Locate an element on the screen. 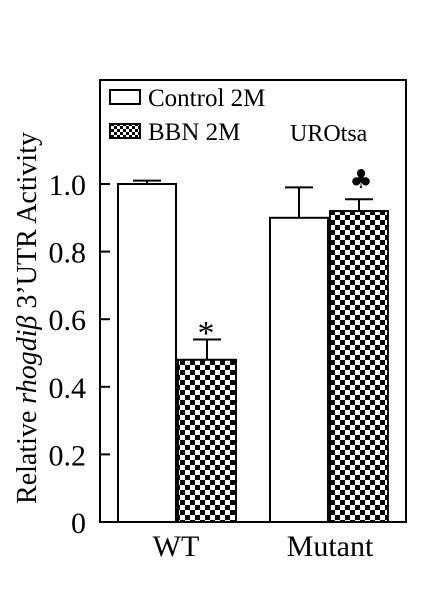 This screenshot has height=593, width=424. y-axis-title-gene: rhogdiβ is located at coordinates (27, 360).